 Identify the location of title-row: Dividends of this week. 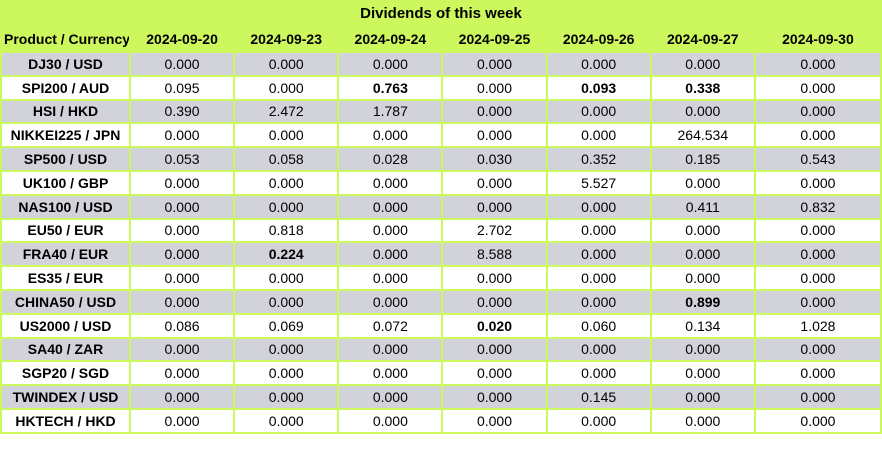
(441, 13).